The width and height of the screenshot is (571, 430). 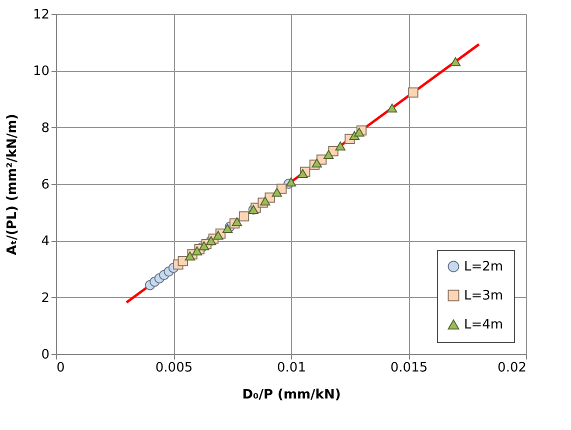 What do you see at coordinates (45, 355) in the screenshot?
I see `y-tick-label: 0` at bounding box center [45, 355].